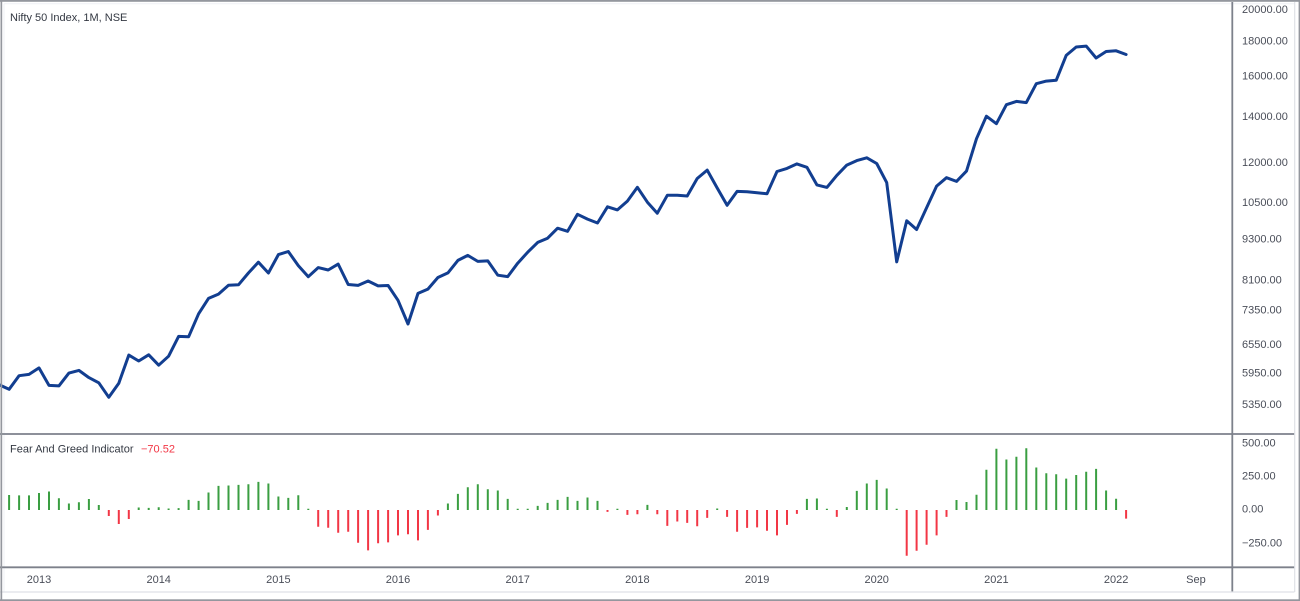 The image size is (1300, 601). I want to click on svg-text: 250.00, so click(1259, 477).